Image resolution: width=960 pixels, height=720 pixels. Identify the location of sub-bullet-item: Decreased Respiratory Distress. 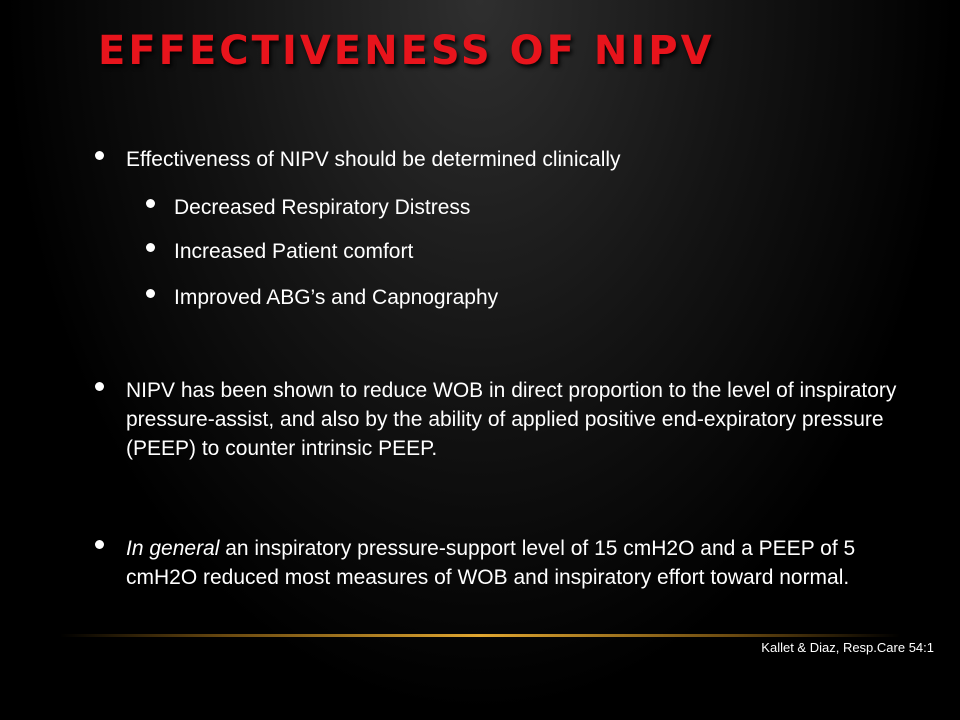
(322, 207).